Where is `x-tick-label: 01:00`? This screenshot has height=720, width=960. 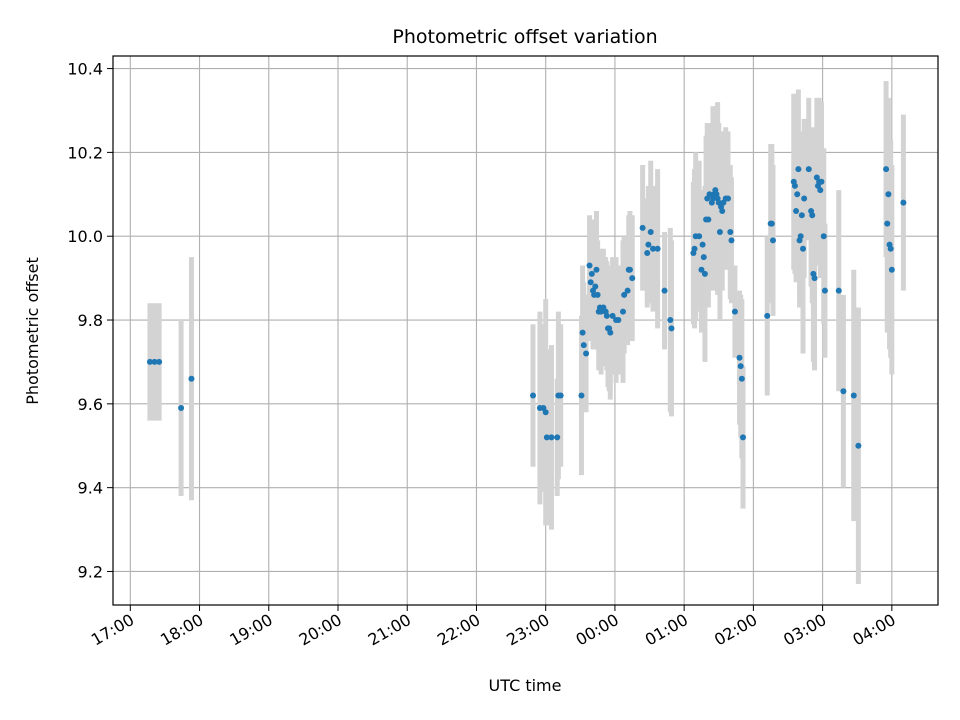 x-tick-label: 01:00 is located at coordinates (666, 630).